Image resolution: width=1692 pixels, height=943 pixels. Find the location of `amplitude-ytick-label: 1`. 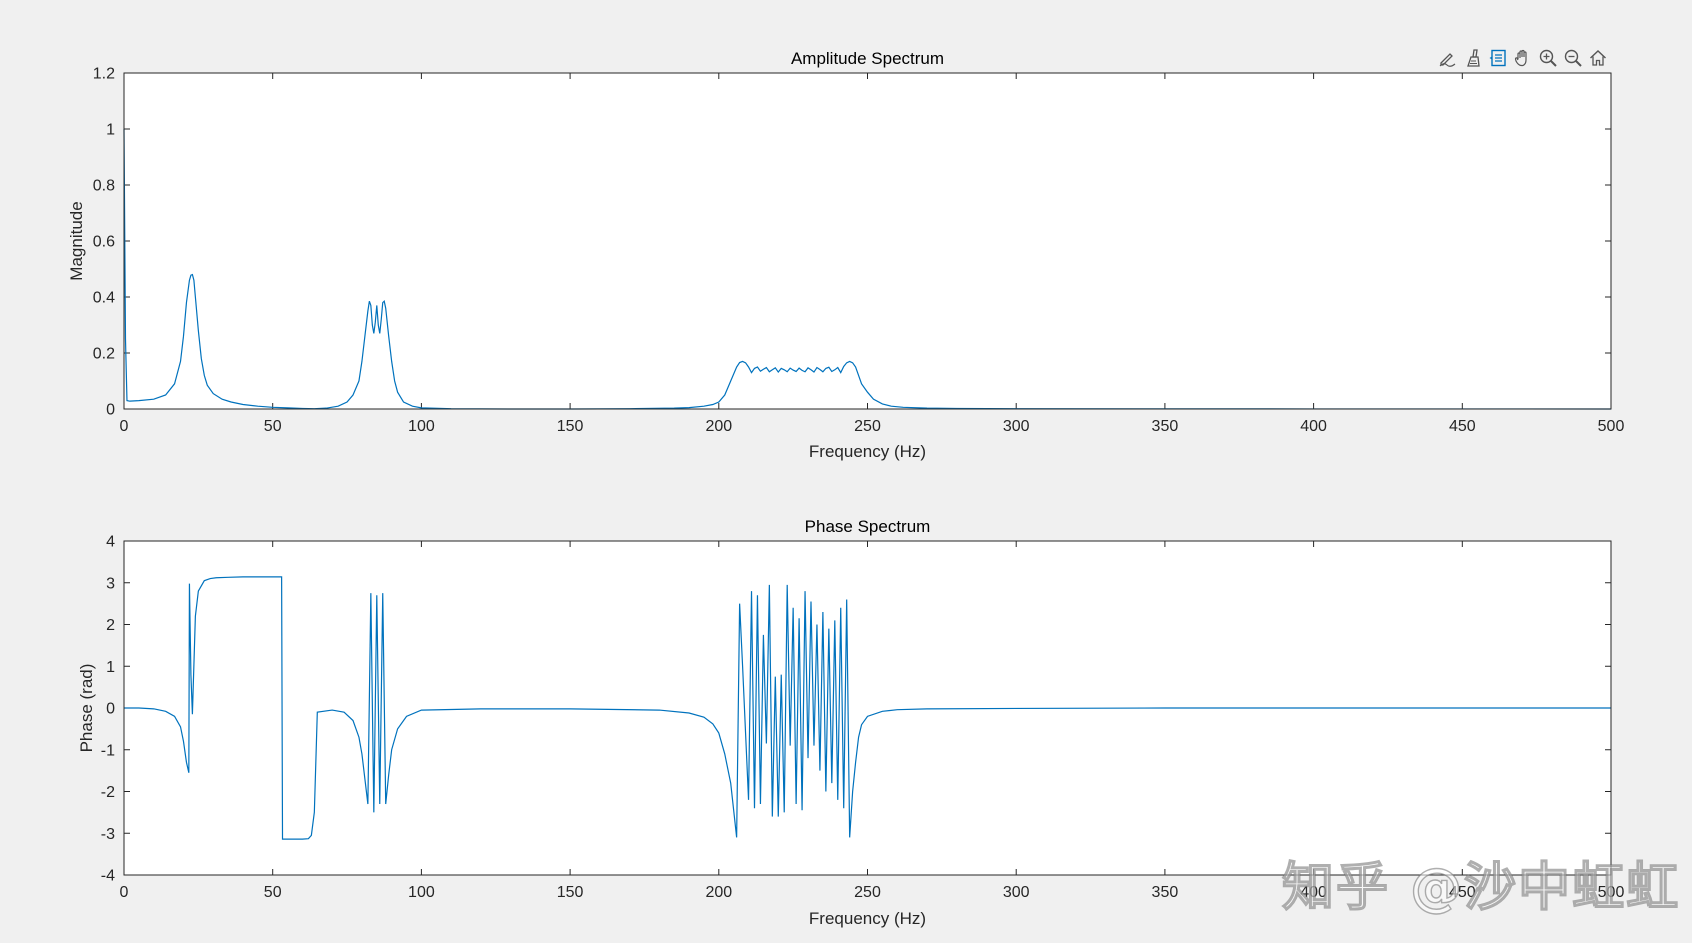

amplitude-ytick-label: 1 is located at coordinates (110, 130).